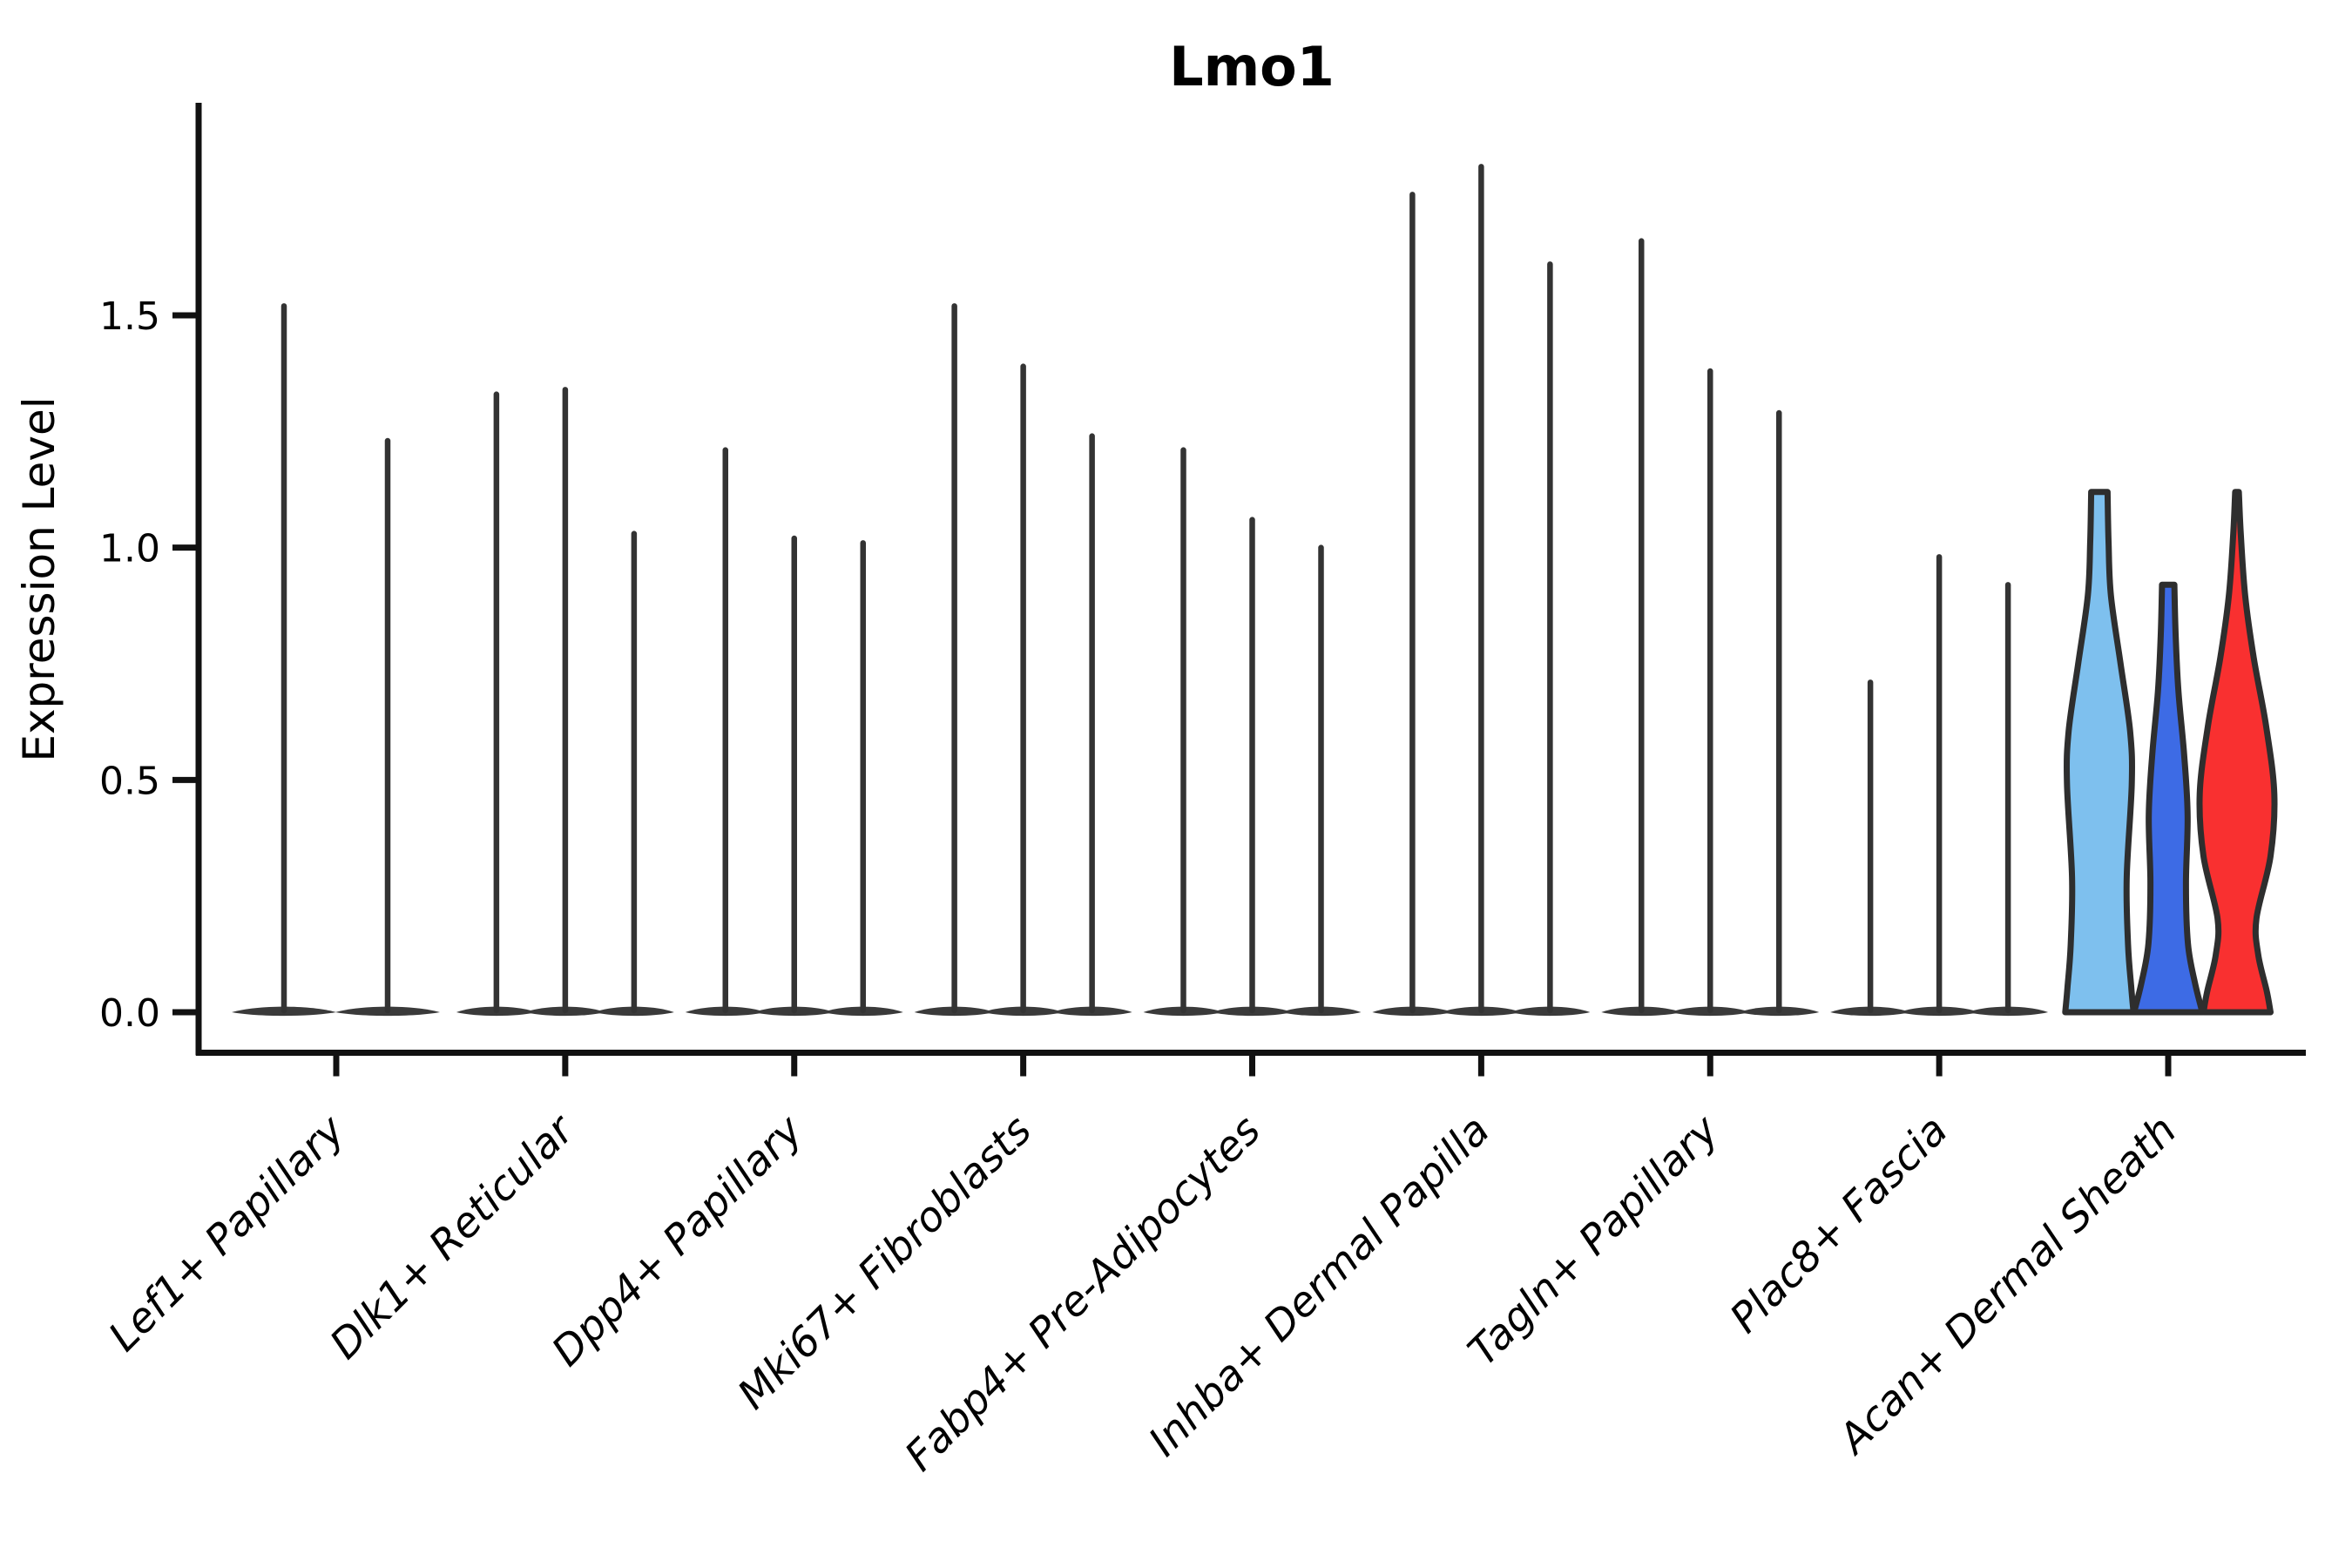 Image resolution: width=2352 pixels, height=1568 pixels. What do you see at coordinates (1839, 1224) in the screenshot?
I see `x-tick-label: Plac8+ Fascia` at bounding box center [1839, 1224].